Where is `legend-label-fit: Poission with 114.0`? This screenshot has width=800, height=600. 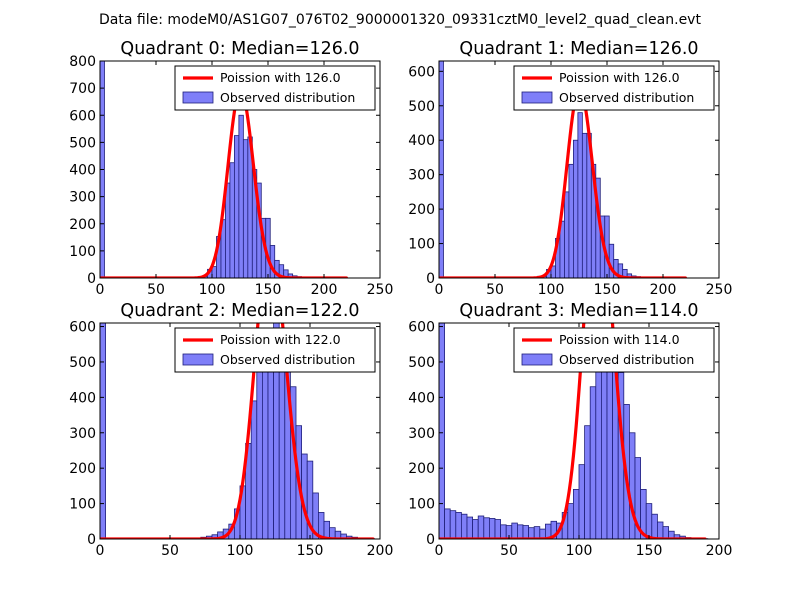
legend-label-fit: Poission with 114.0 is located at coordinates (619, 339).